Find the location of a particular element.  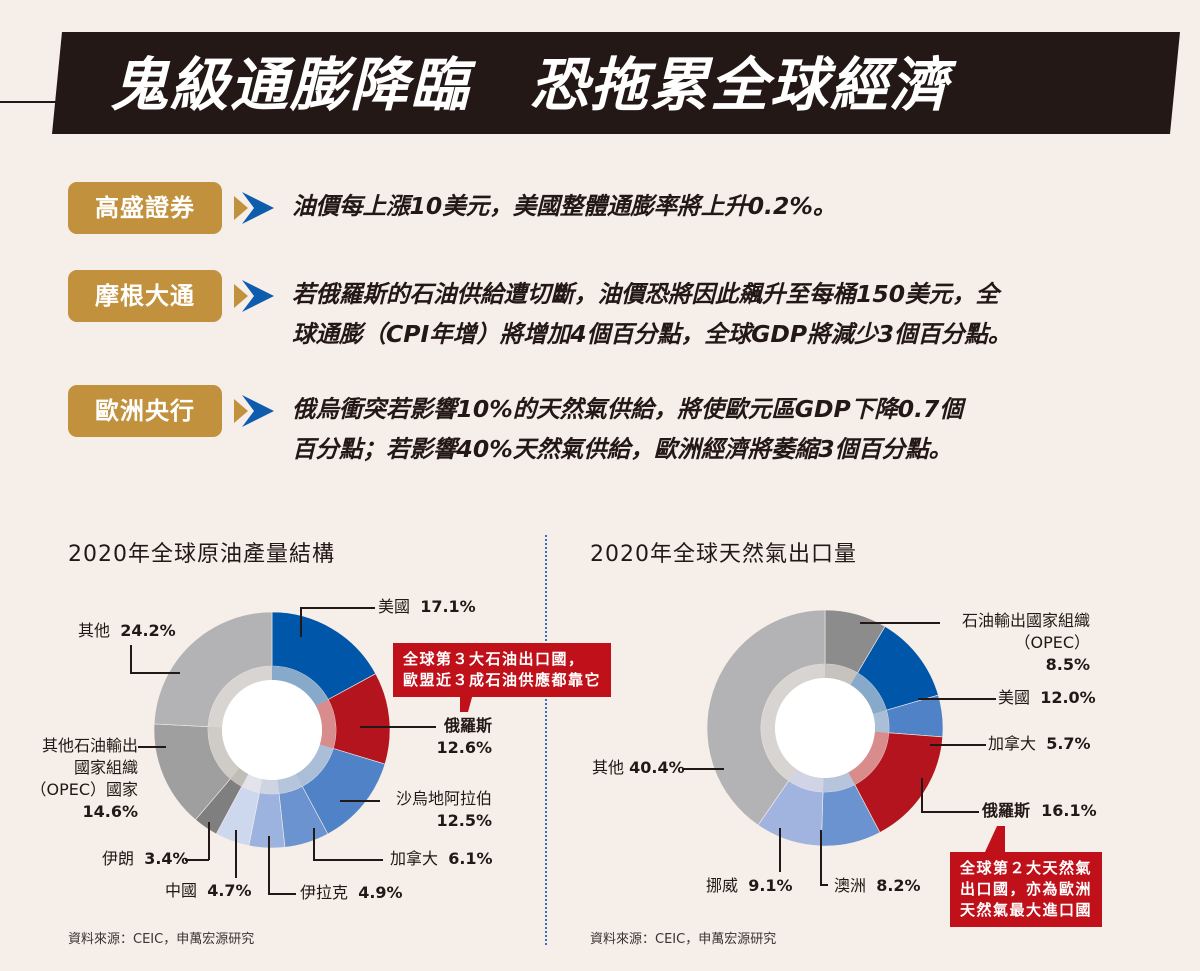

oil-label-saudi: 沙烏地阿拉伯 12.5% is located at coordinates (443, 809).